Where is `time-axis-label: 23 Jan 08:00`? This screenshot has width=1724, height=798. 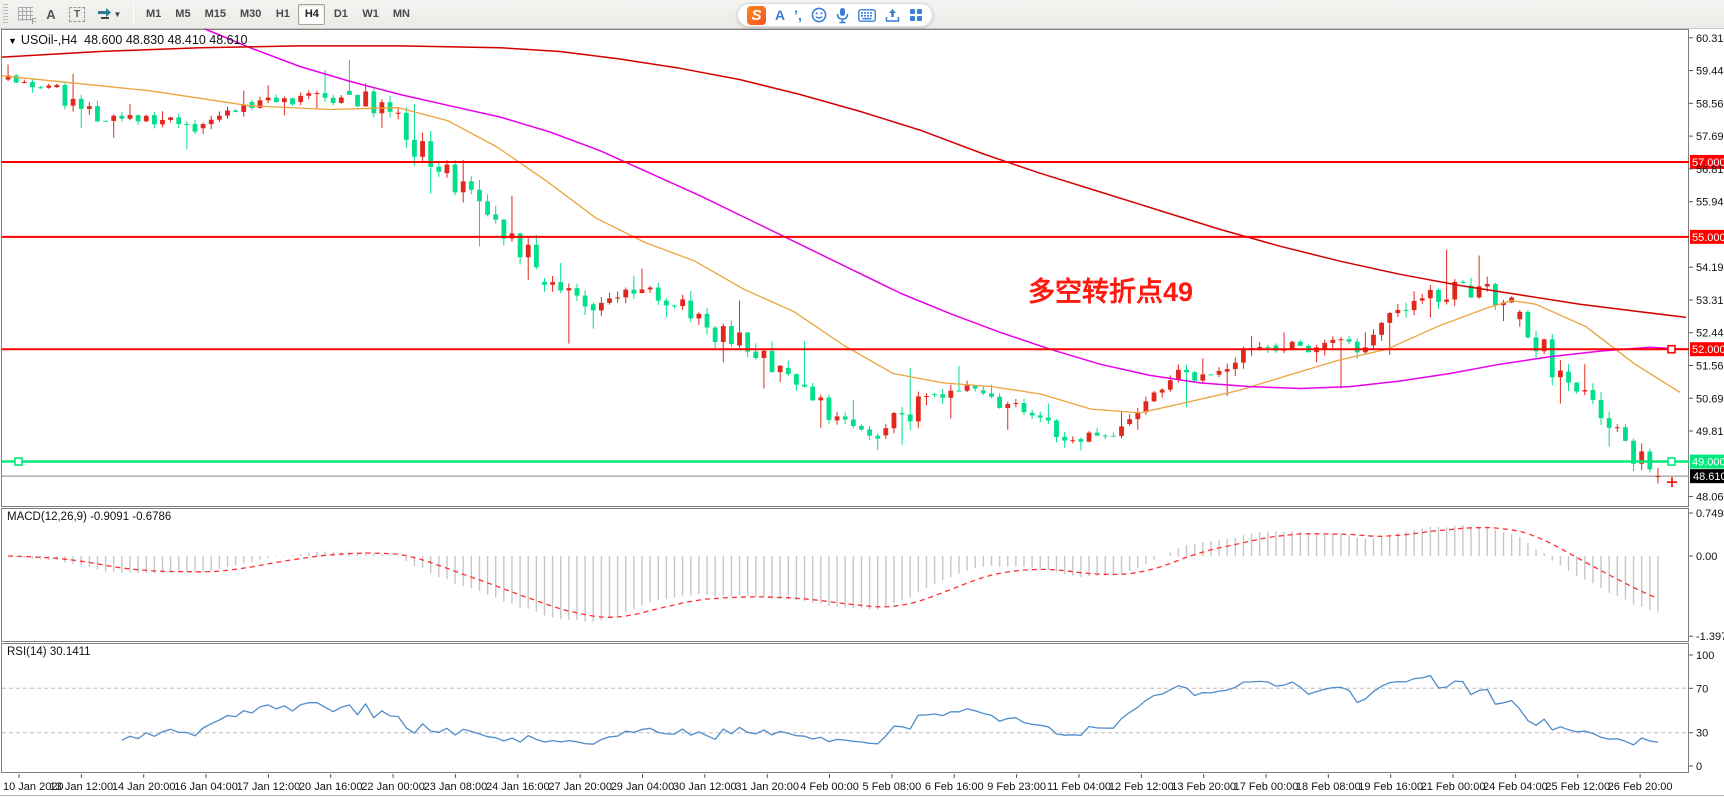
time-axis-label: 23 Jan 08:00 is located at coordinates (456, 787).